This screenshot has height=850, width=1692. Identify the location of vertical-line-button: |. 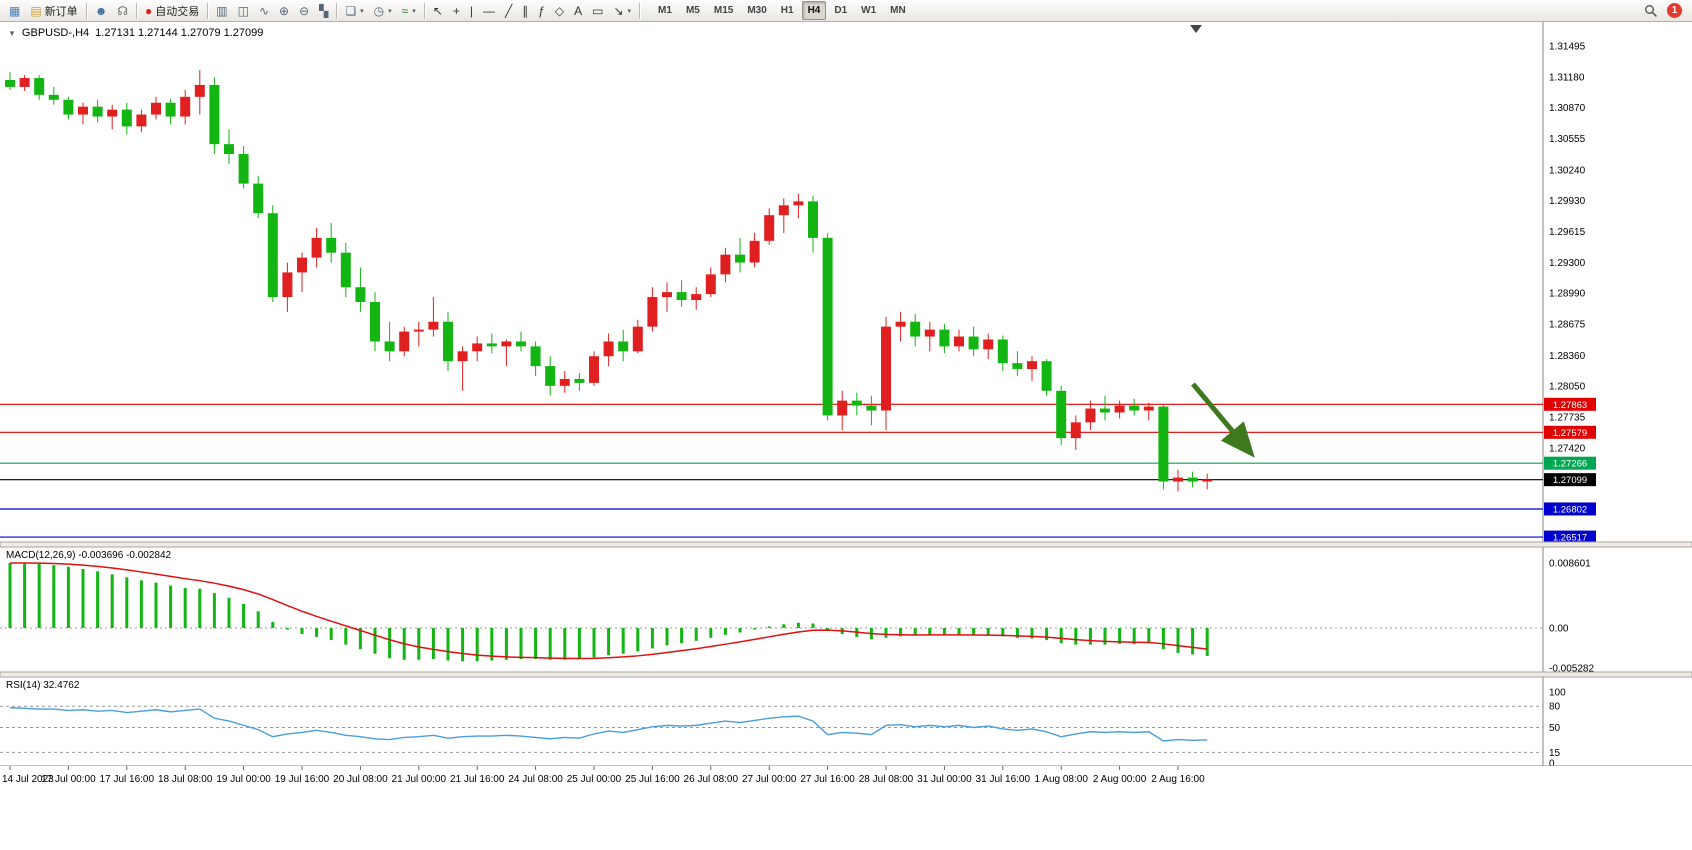
(471, 10).